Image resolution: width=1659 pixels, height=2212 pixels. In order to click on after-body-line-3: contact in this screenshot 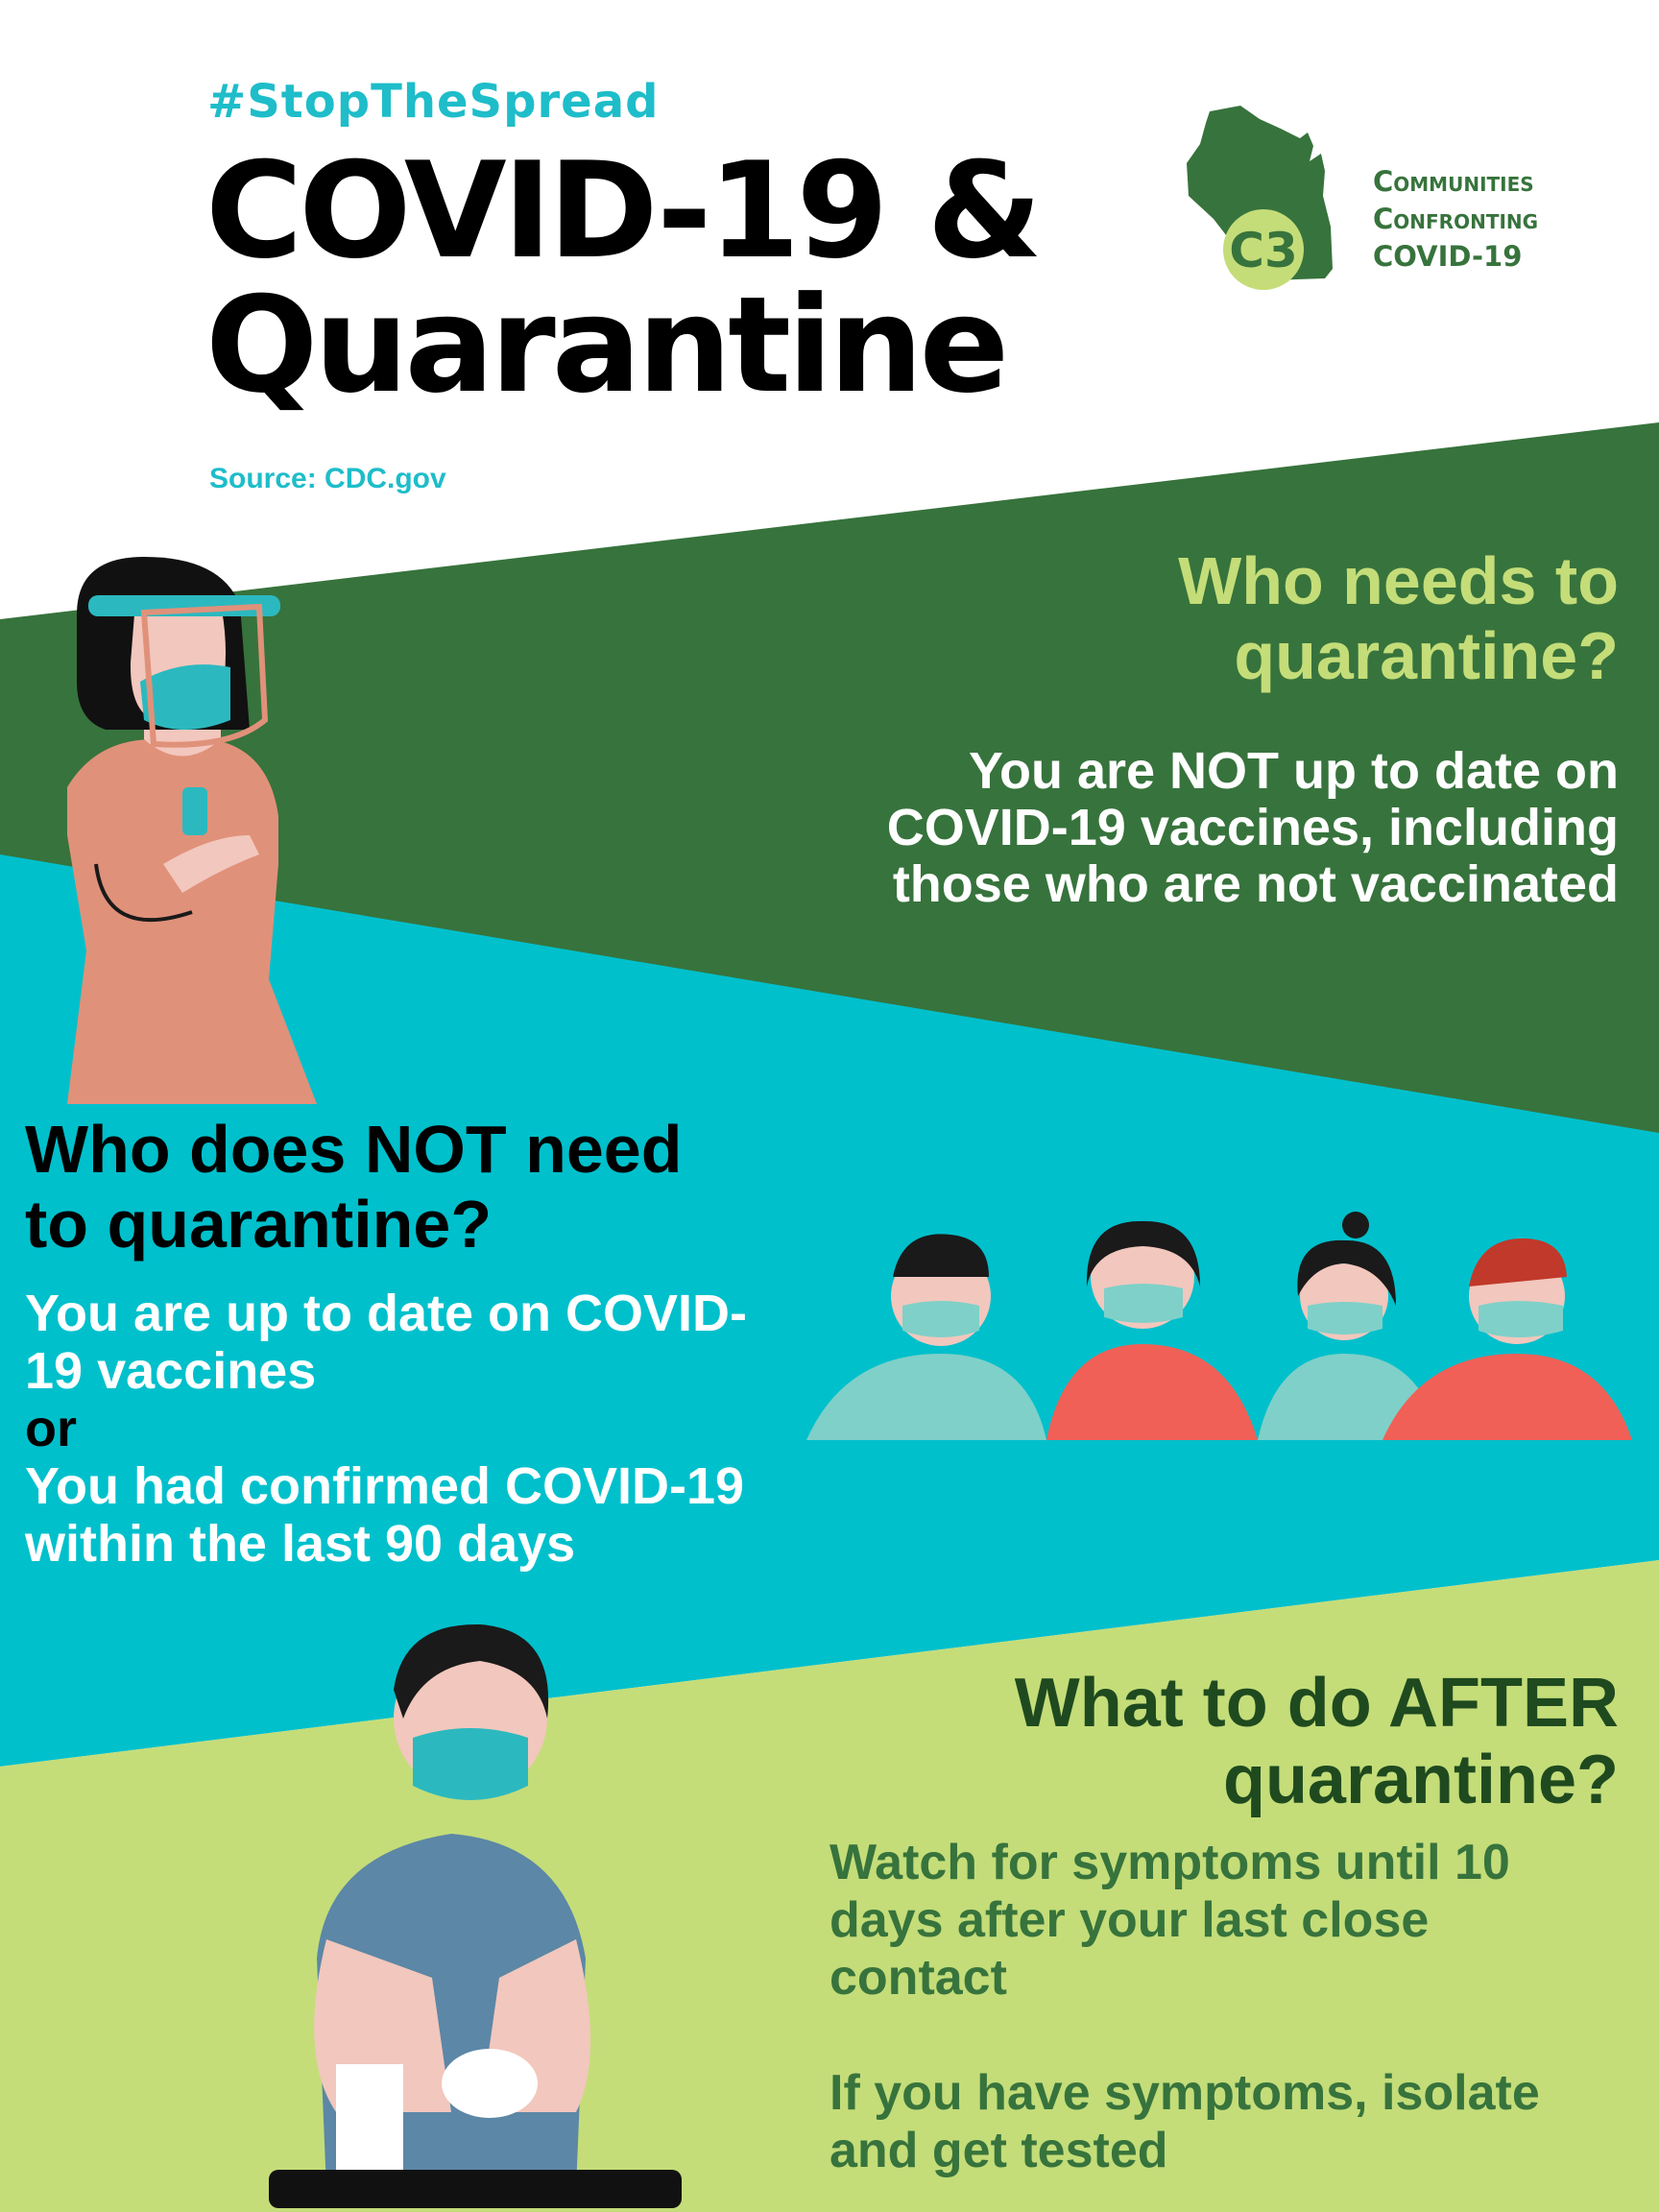, I will do `click(919, 1978)`.